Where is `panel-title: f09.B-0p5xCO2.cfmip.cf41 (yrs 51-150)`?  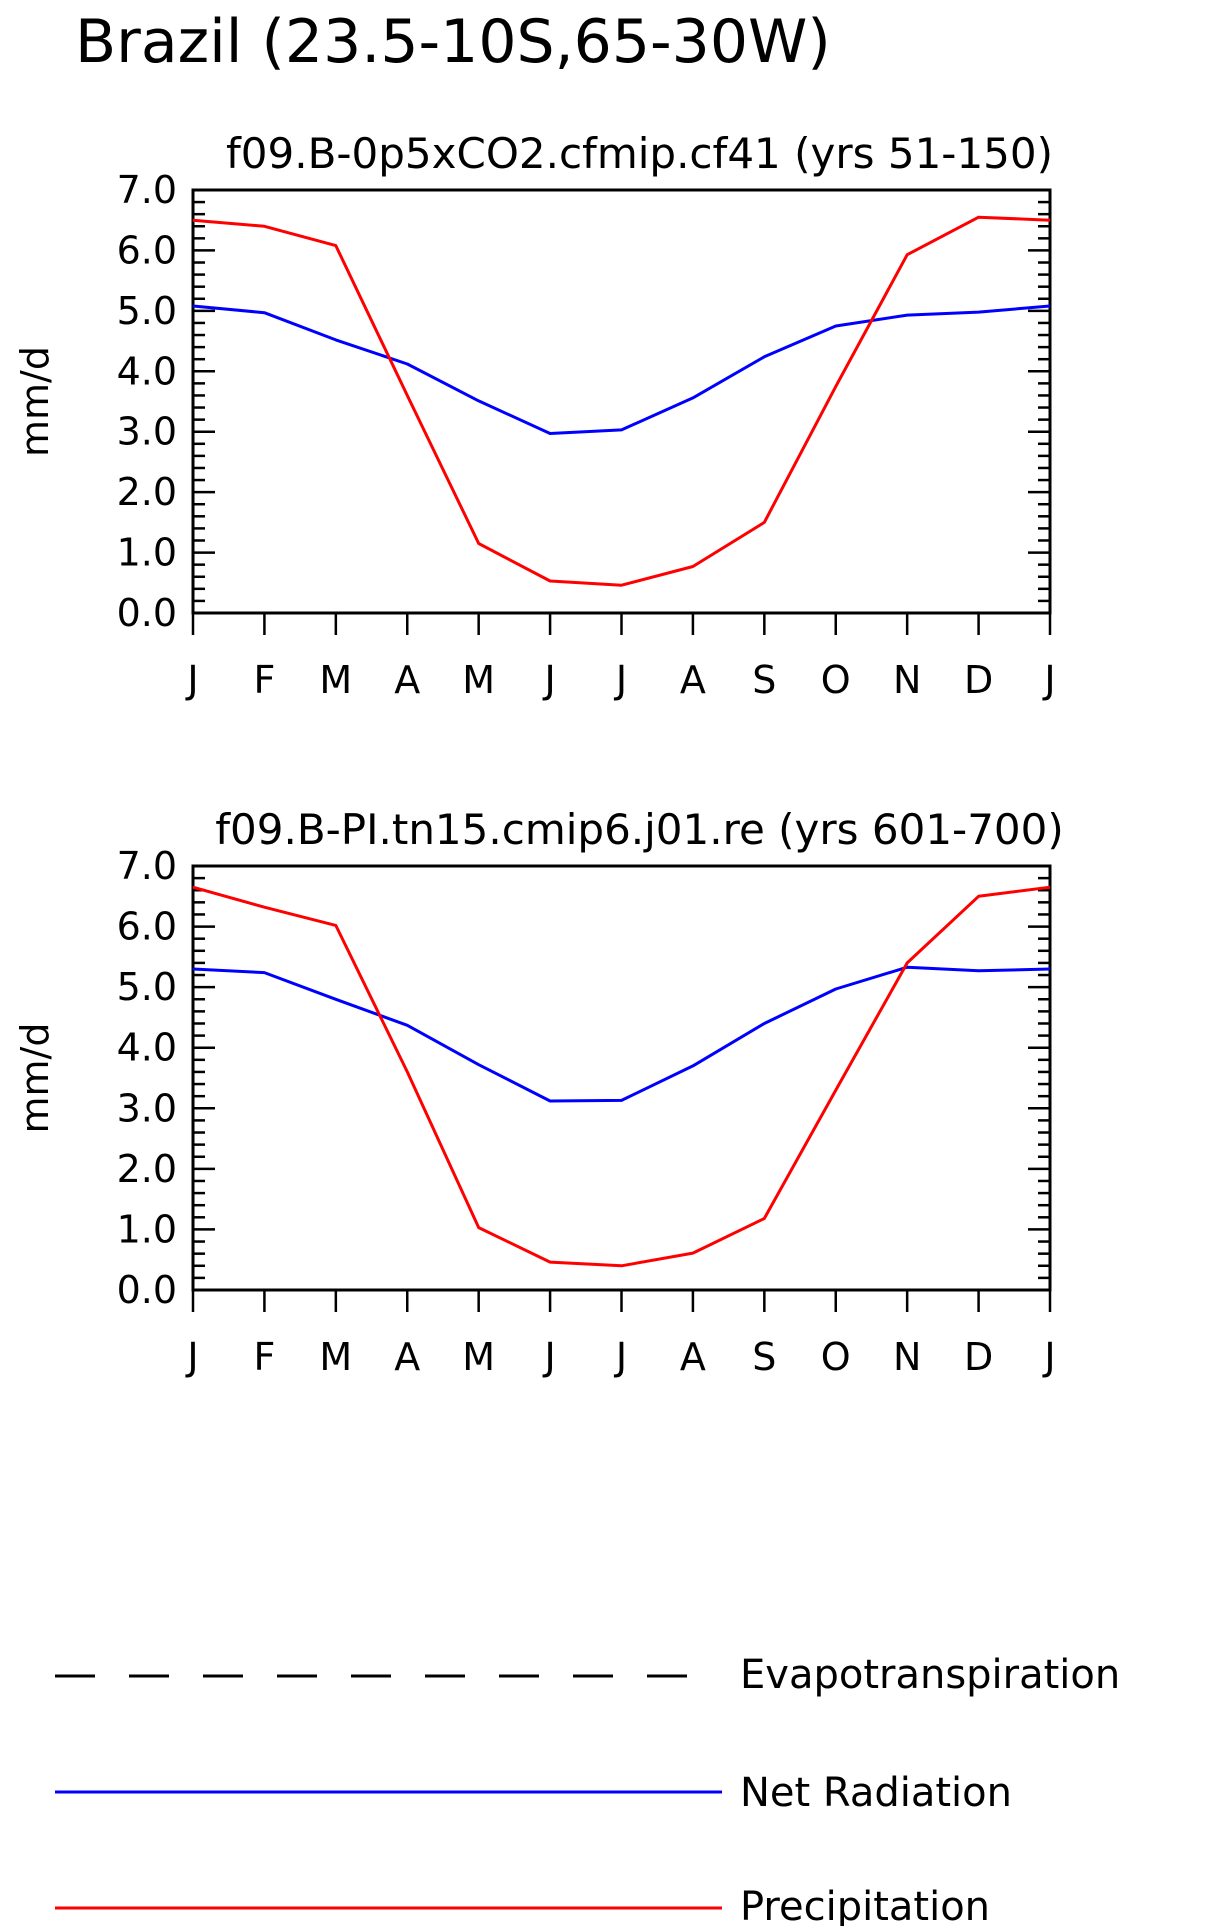 panel-title: f09.B-0p5xCO2.cfmip.cf41 (yrs 51-150) is located at coordinates (639, 153).